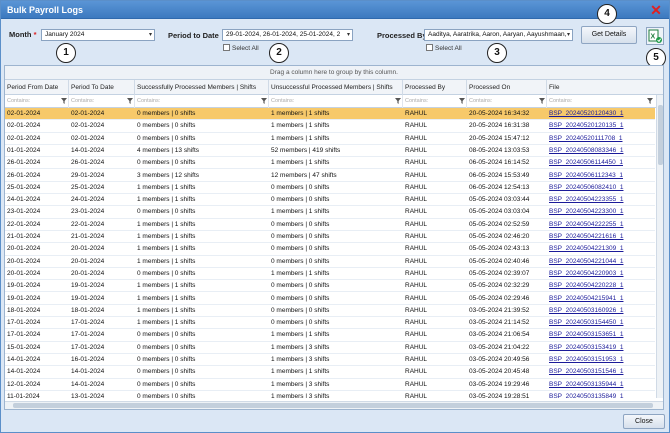 This screenshot has width=670, height=433. Describe the element at coordinates (98, 35) in the screenshot. I see `month-select: January 2024 ▾` at that location.